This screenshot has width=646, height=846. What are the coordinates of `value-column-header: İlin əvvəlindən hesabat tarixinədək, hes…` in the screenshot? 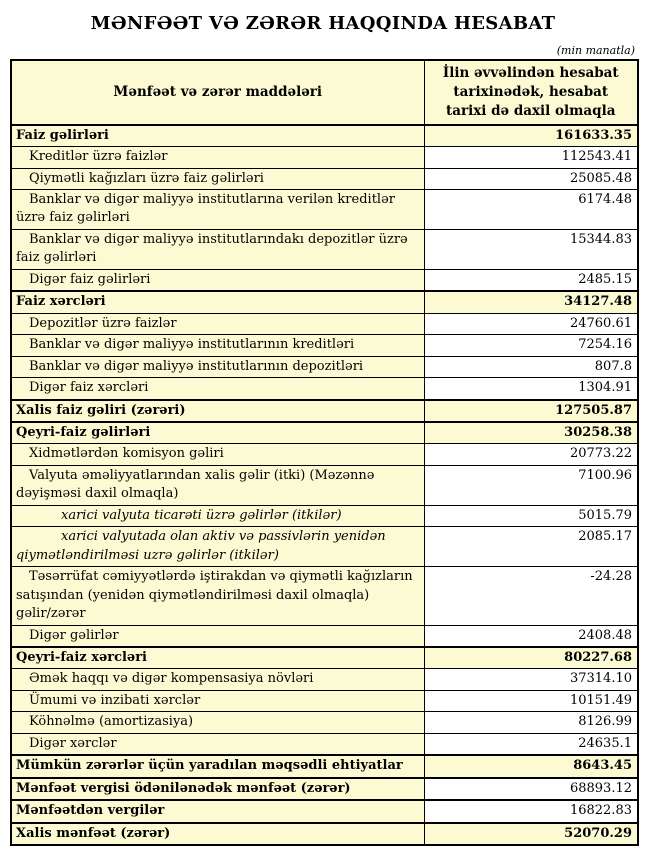 It's located at (531, 92).